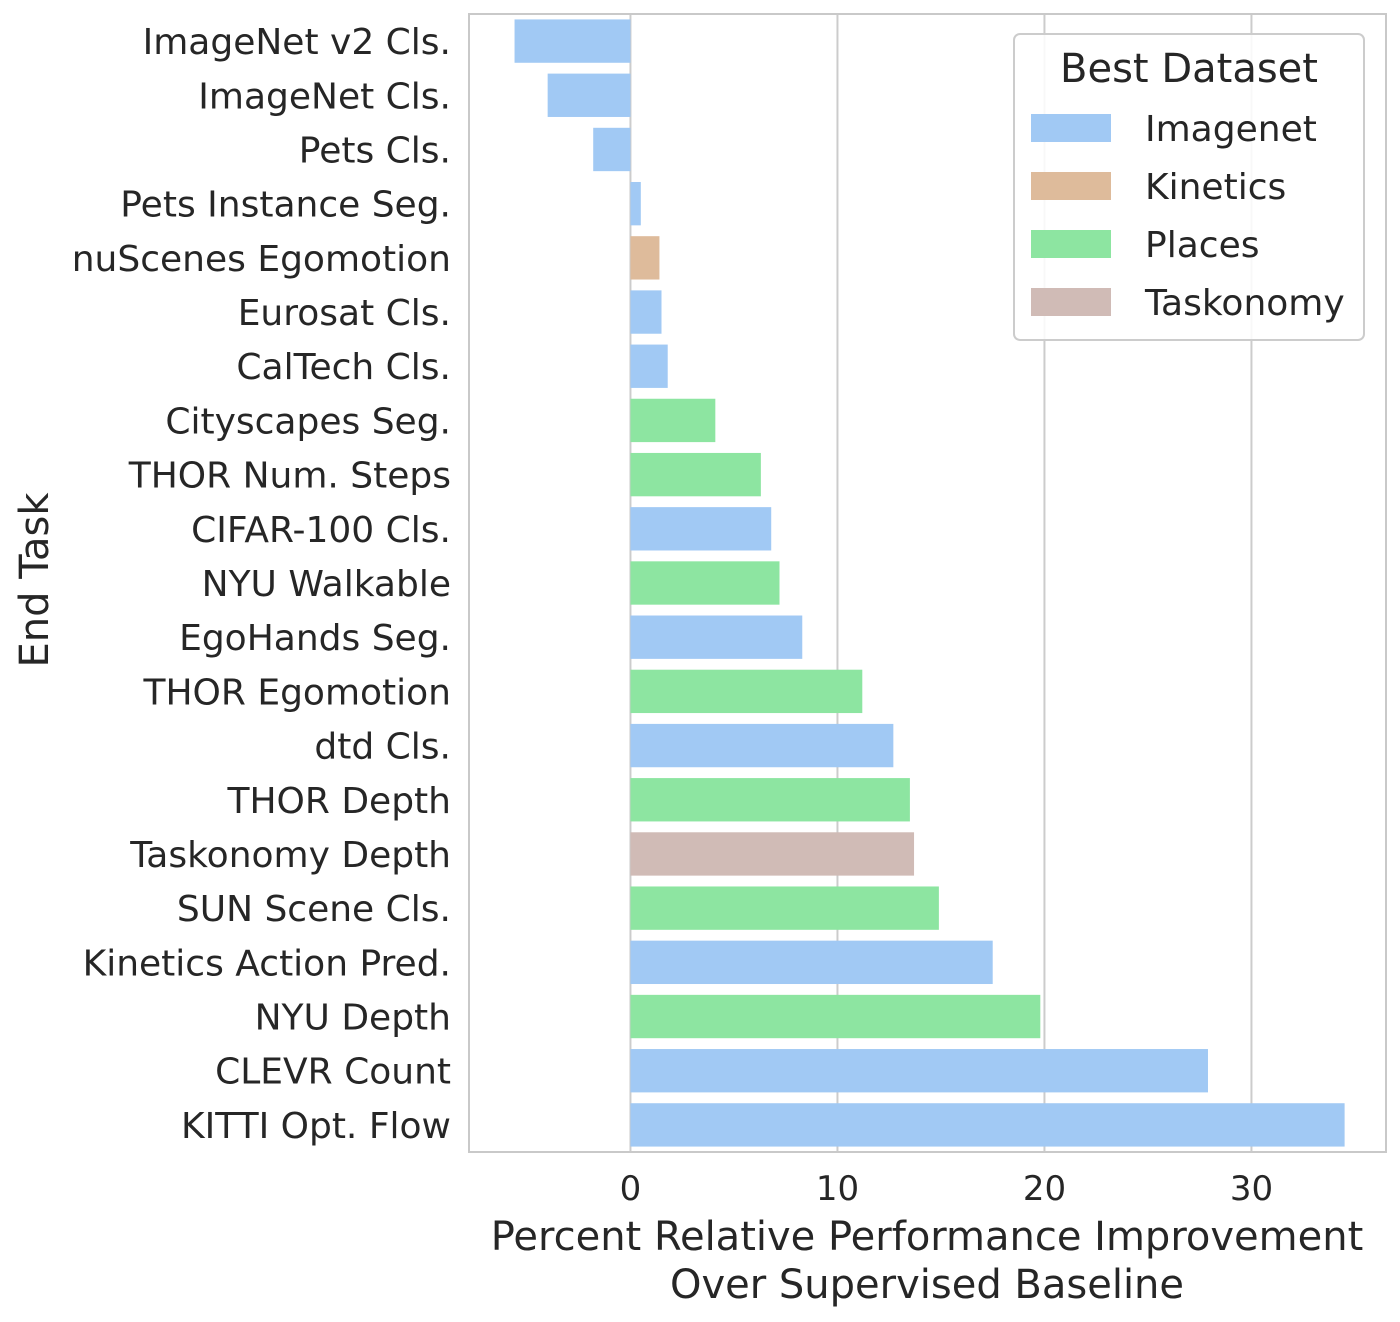  What do you see at coordinates (308, 421) in the screenshot?
I see `category-label: Cityscapes Seg.` at bounding box center [308, 421].